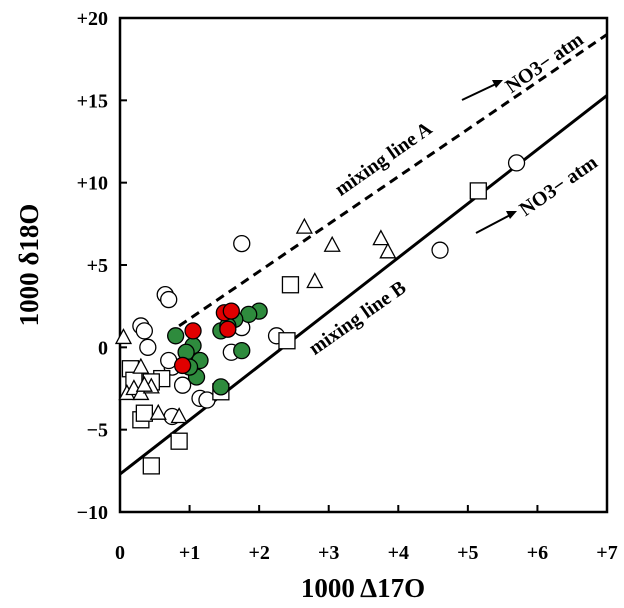 The width and height of the screenshot is (624, 608). I want to click on x-tick-label: +1, so click(189, 553).